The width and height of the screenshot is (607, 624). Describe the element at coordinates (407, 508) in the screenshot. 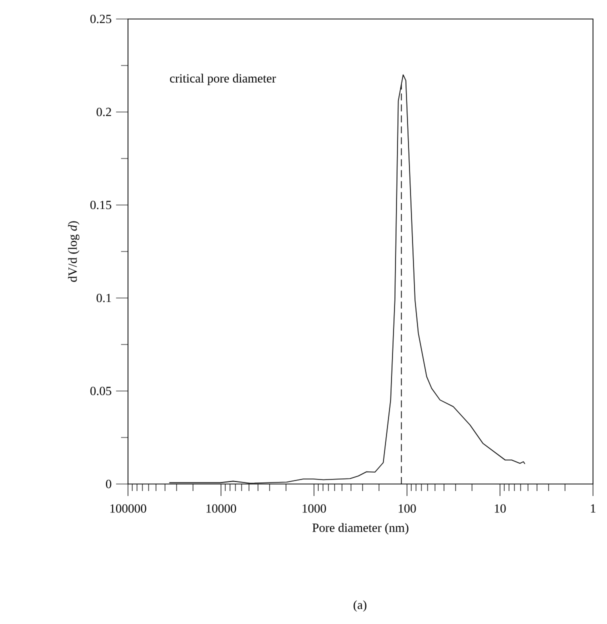

I see `x-tick-label: 100` at that location.